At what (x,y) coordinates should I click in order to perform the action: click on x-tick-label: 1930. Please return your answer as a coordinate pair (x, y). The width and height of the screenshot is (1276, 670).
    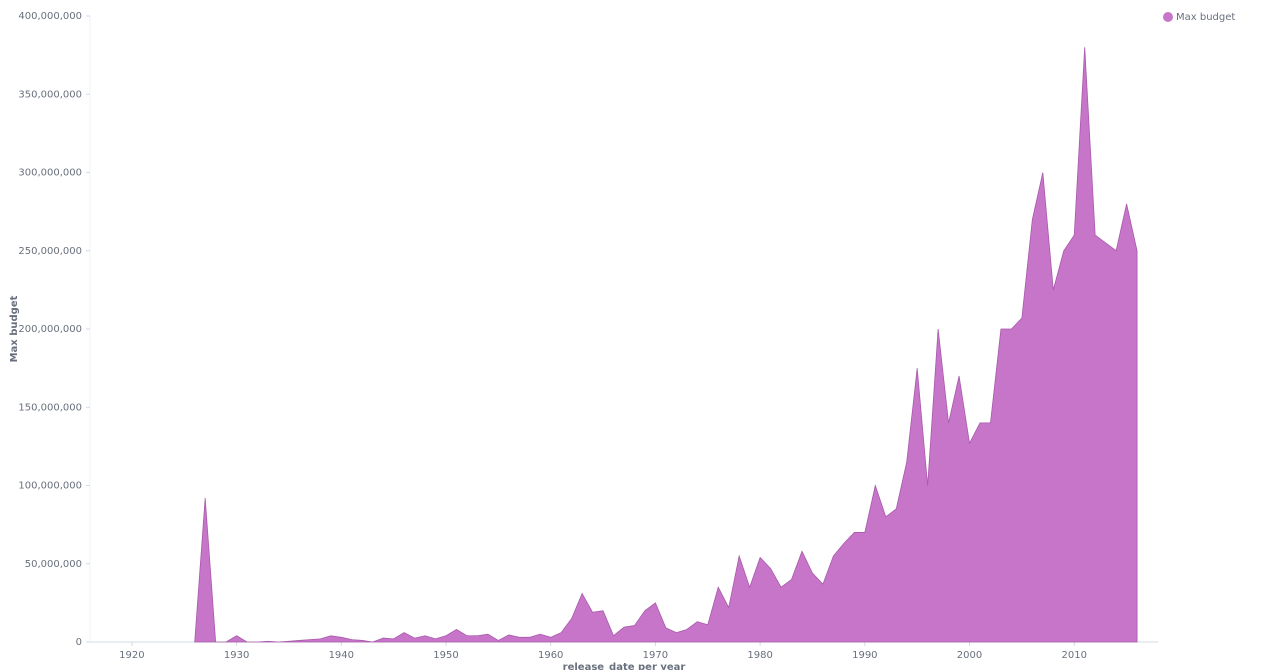
    Looking at the image, I should click on (236, 655).